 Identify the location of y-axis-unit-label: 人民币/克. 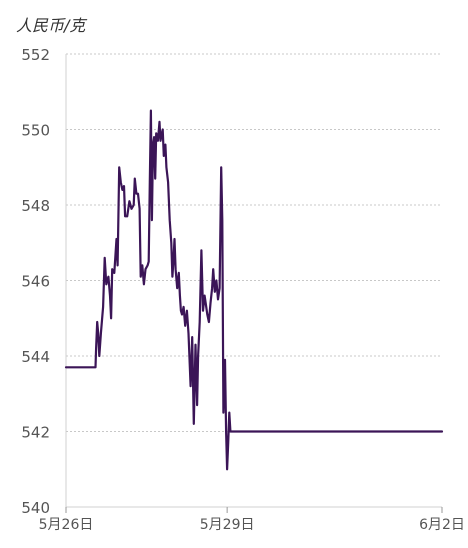
(51, 25).